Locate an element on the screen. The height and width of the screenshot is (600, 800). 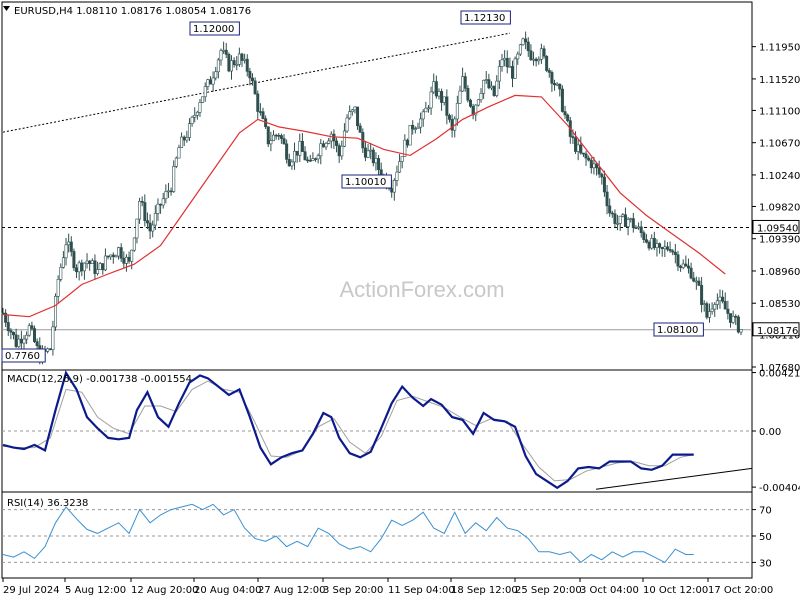
rsi-tick-label: 30 is located at coordinates (765, 563).